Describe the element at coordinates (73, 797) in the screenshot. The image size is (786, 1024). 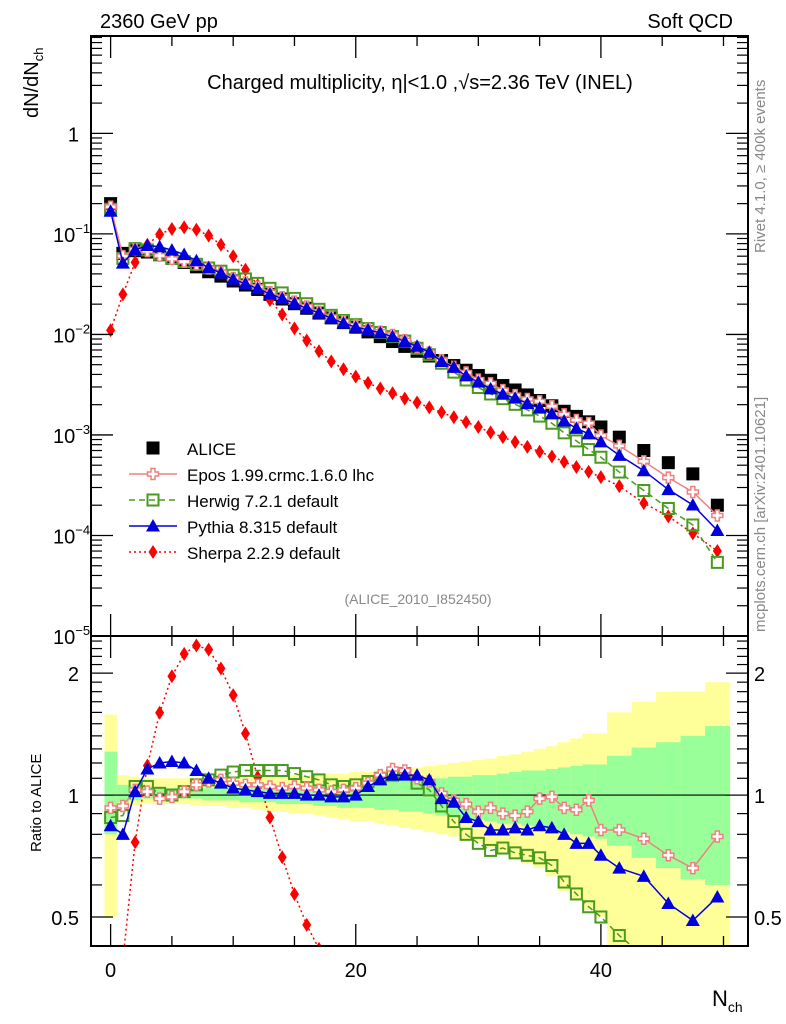
I see `ratio-y-tick-label: 1` at that location.